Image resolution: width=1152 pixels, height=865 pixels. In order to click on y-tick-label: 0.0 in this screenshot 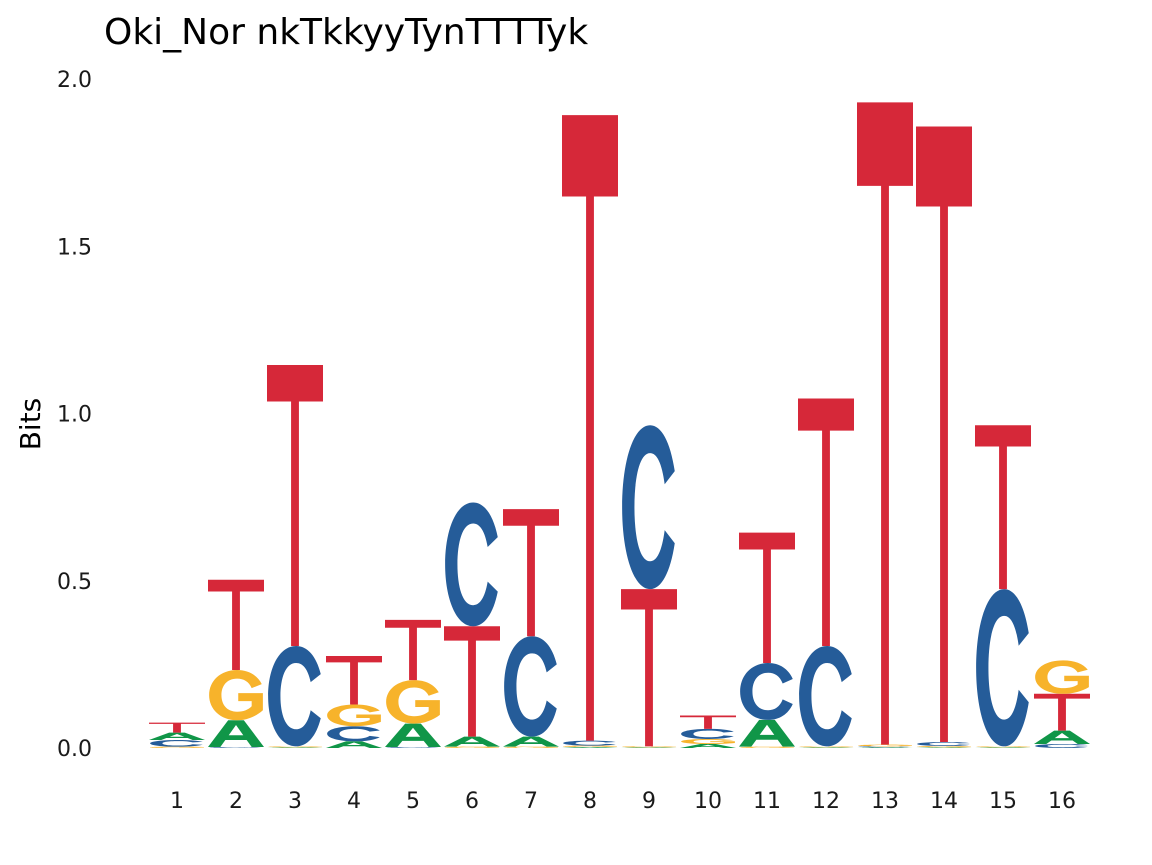, I will do `click(74, 749)`.